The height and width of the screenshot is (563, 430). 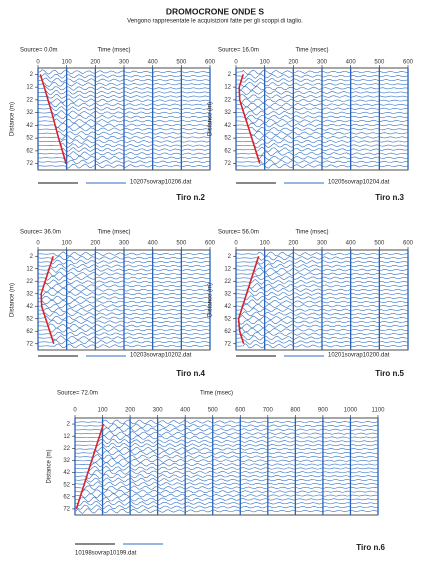 I want to click on shot-label: Tiro n.6, so click(x=370, y=547).